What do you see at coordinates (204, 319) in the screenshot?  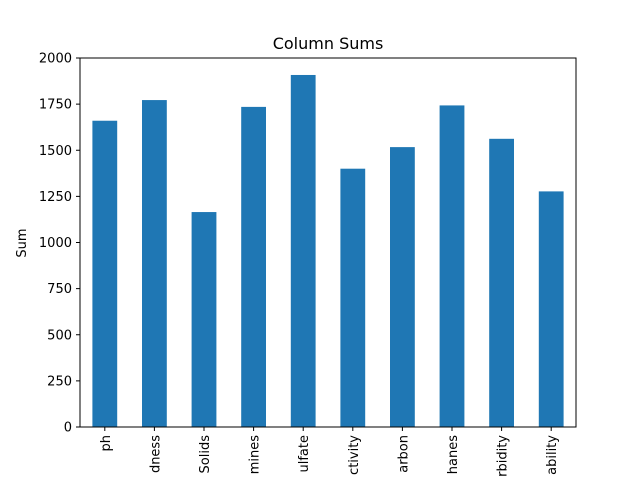 I see `bar-Solids` at bounding box center [204, 319].